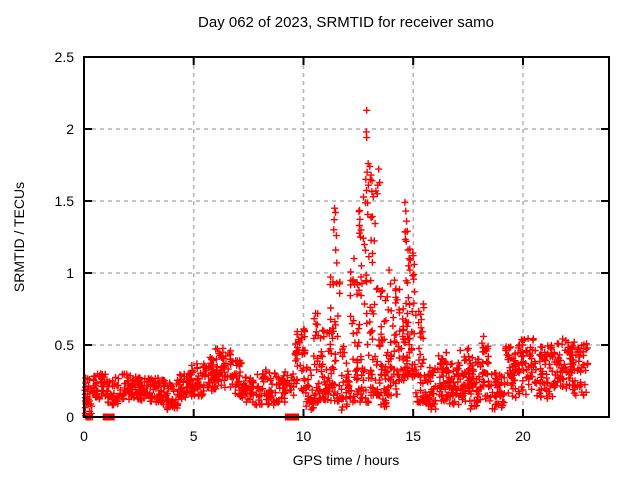 The height and width of the screenshot is (480, 640). I want to click on y-axis-label: SRMTID / TECUs, so click(19, 237).